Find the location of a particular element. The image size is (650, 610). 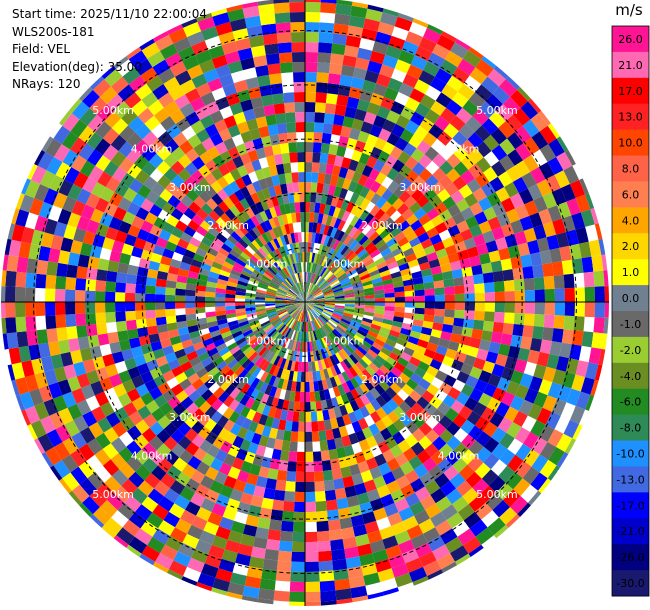

colorbar-tick-label: -6.0 is located at coordinates (630, 402).